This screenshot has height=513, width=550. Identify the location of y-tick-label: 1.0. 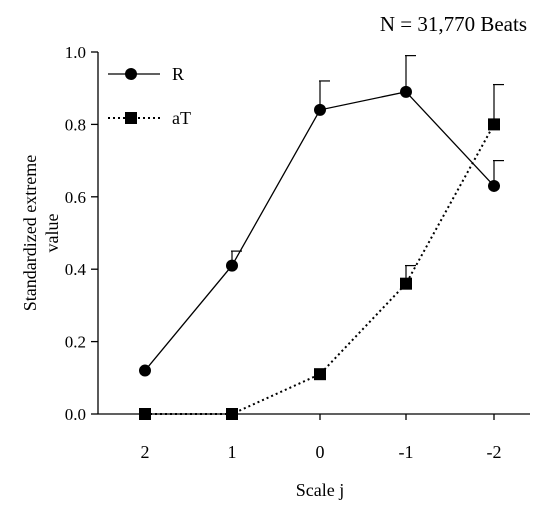
(75, 52).